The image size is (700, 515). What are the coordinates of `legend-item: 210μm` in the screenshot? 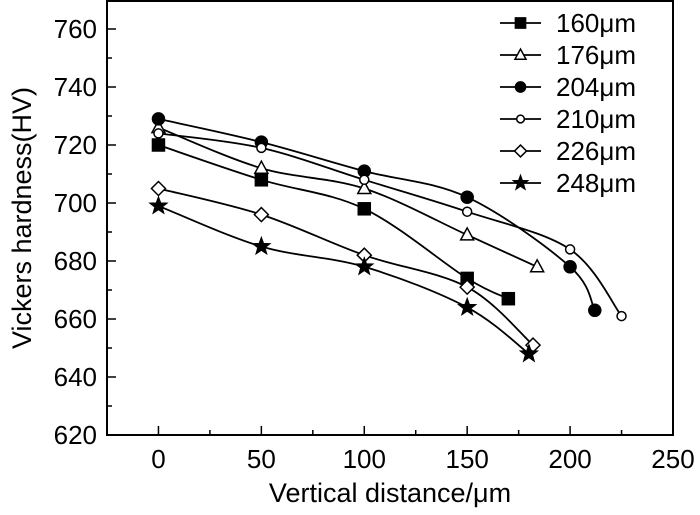 It's located at (568, 119).